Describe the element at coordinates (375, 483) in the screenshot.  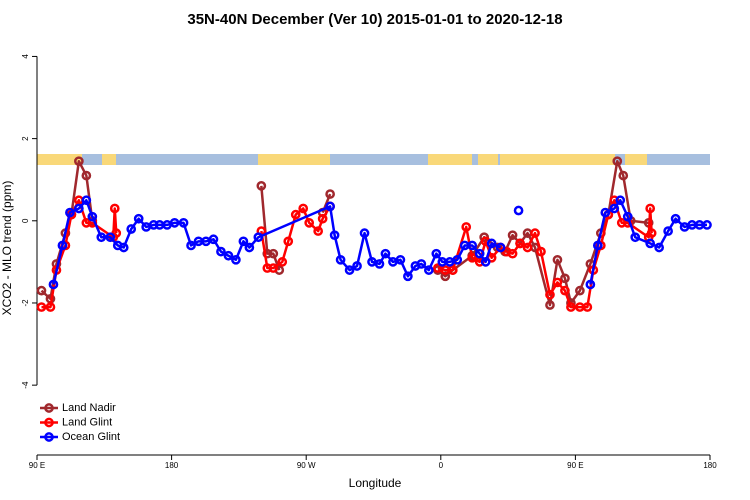
I see `x-axis-label: Longitude` at that location.